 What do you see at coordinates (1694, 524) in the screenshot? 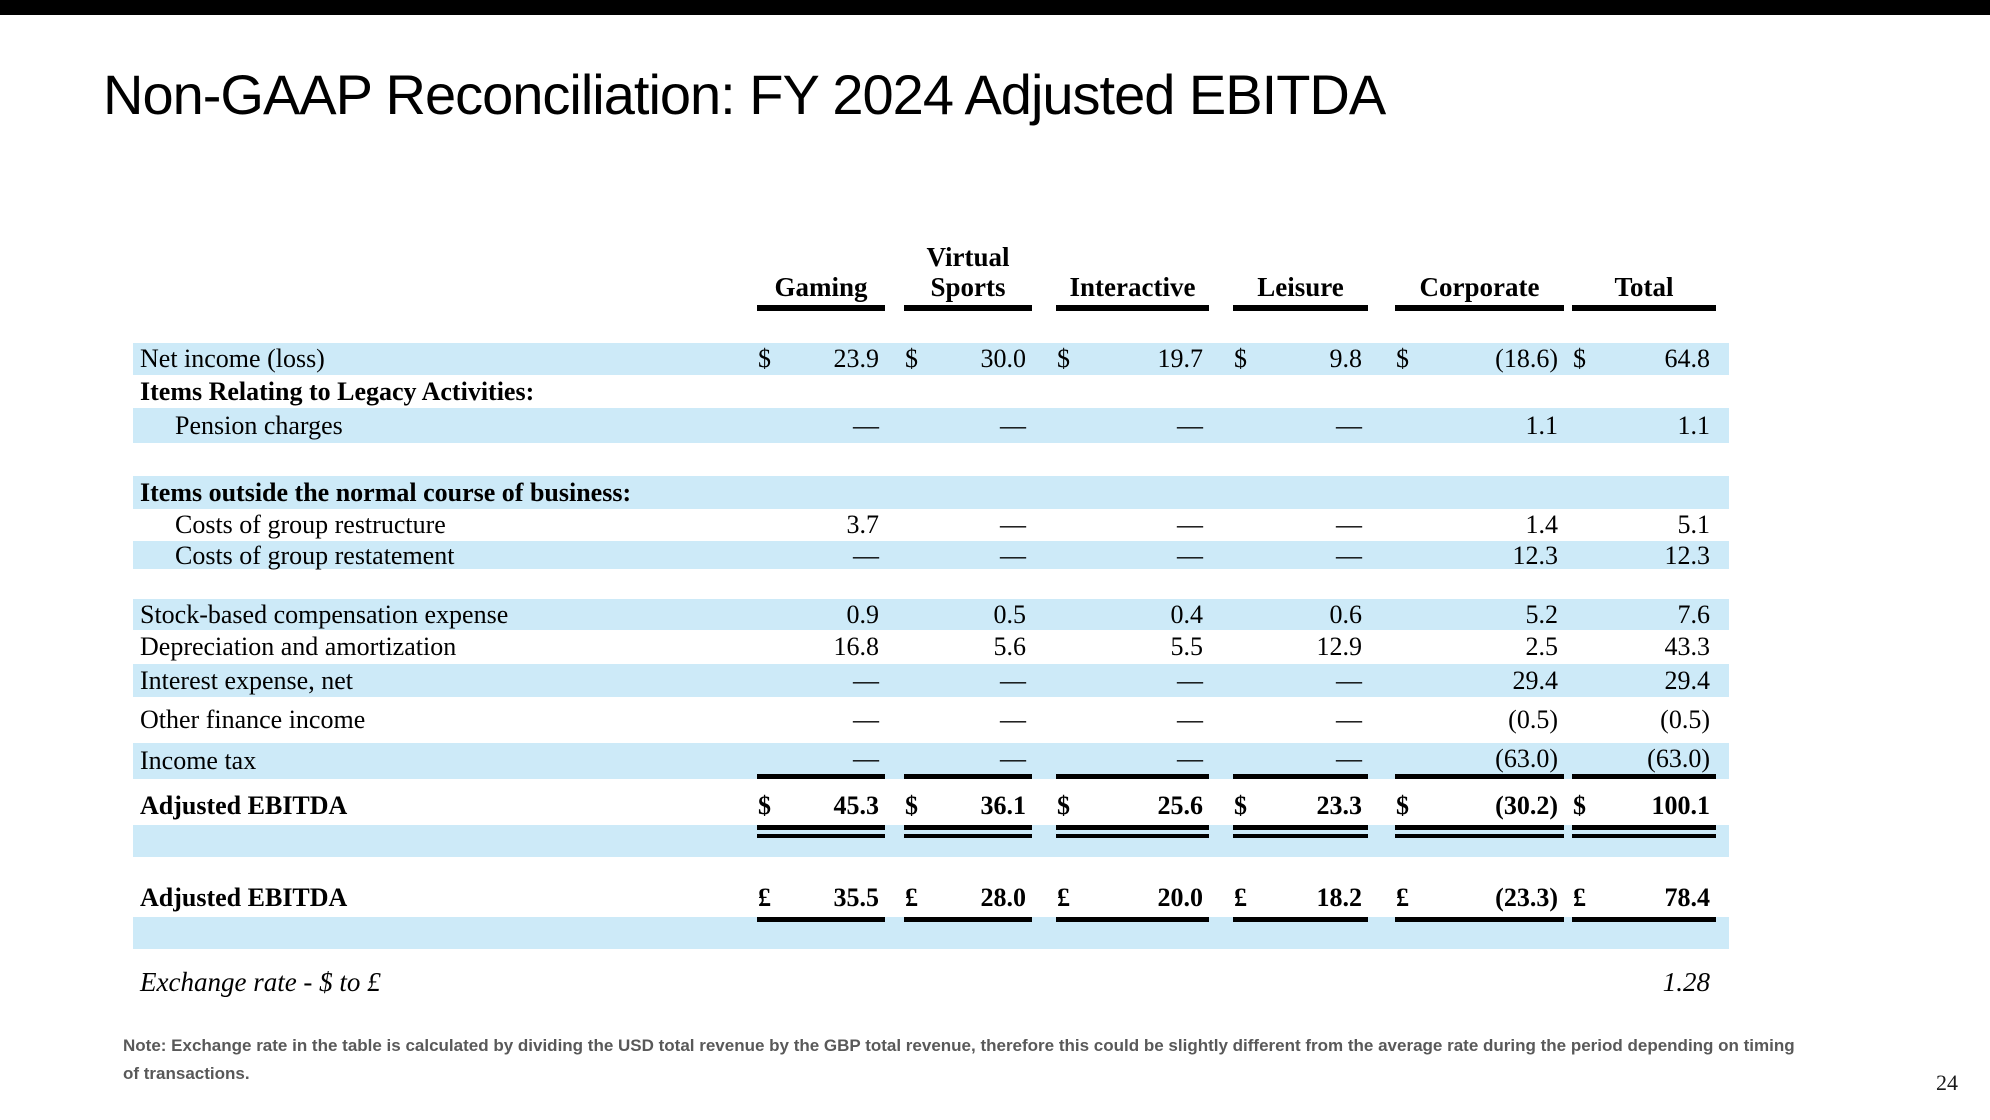
I see `cell-value: 5.1` at bounding box center [1694, 524].